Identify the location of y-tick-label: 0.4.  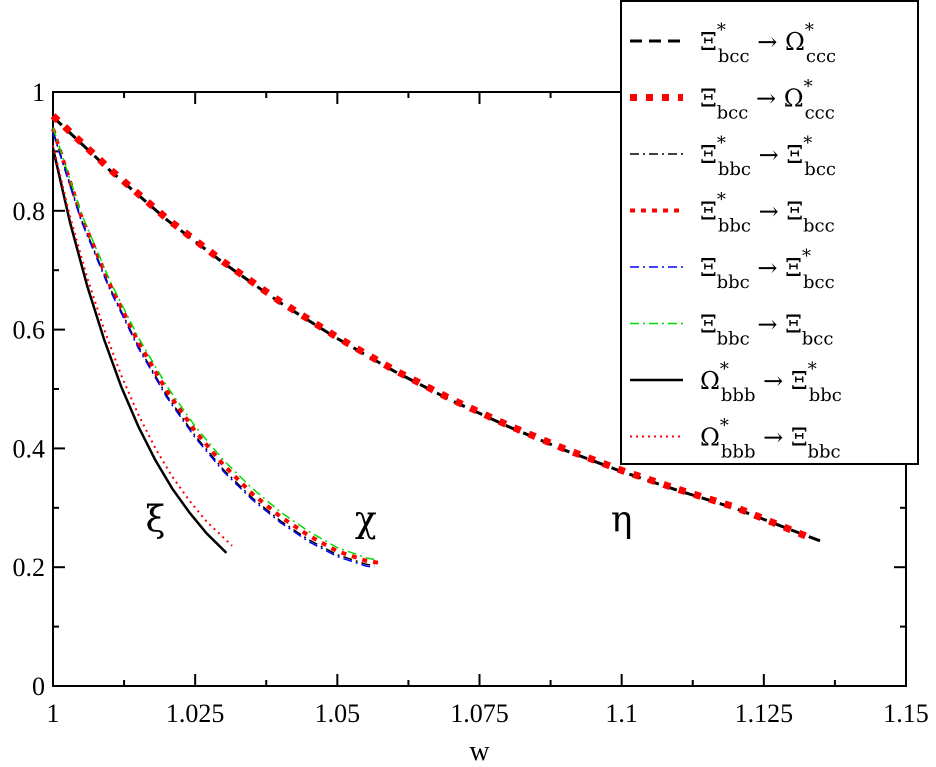
(29, 448).